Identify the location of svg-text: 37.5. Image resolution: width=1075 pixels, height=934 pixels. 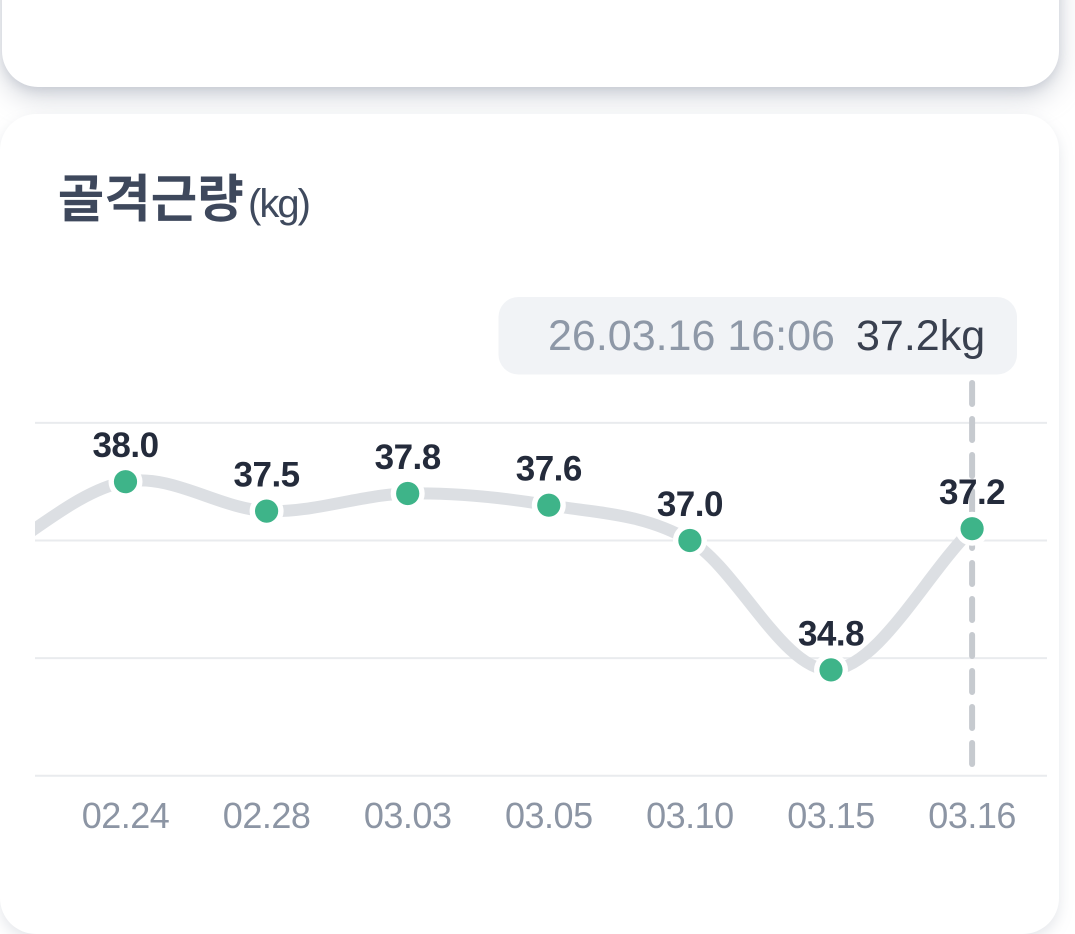
(267, 475).